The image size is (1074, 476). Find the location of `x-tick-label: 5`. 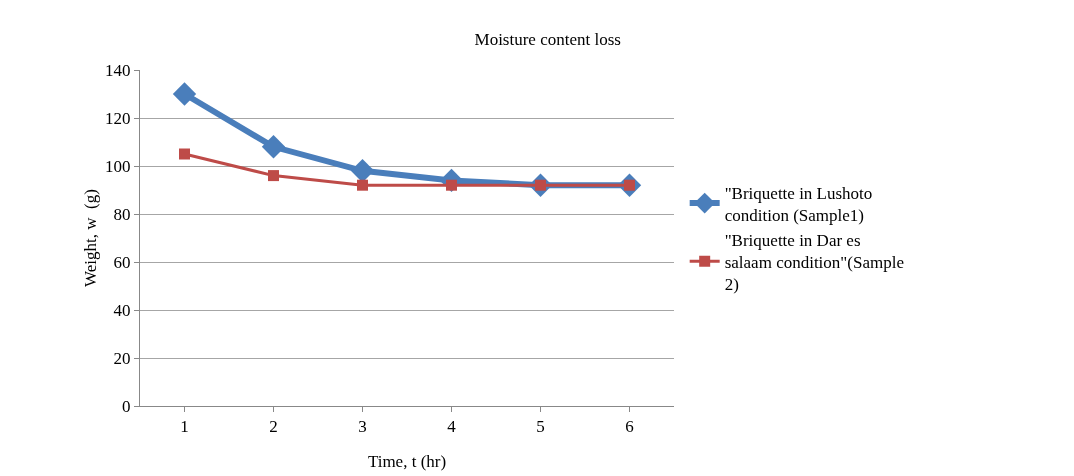

x-tick-label: 5 is located at coordinates (540, 427).